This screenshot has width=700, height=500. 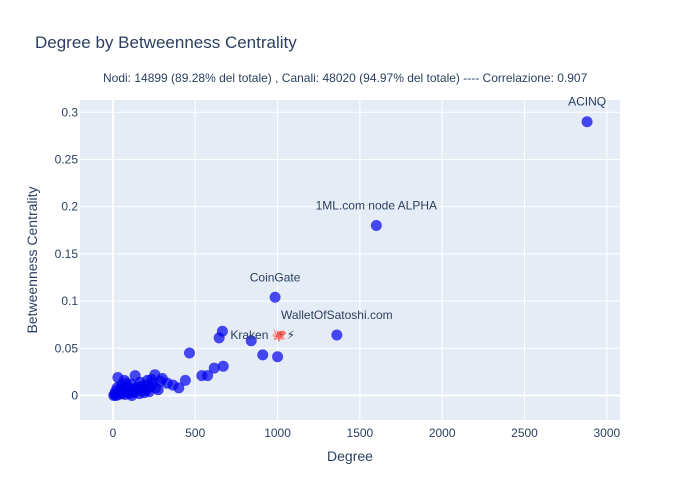 I want to click on point-label: ACINQ, so click(x=587, y=102).